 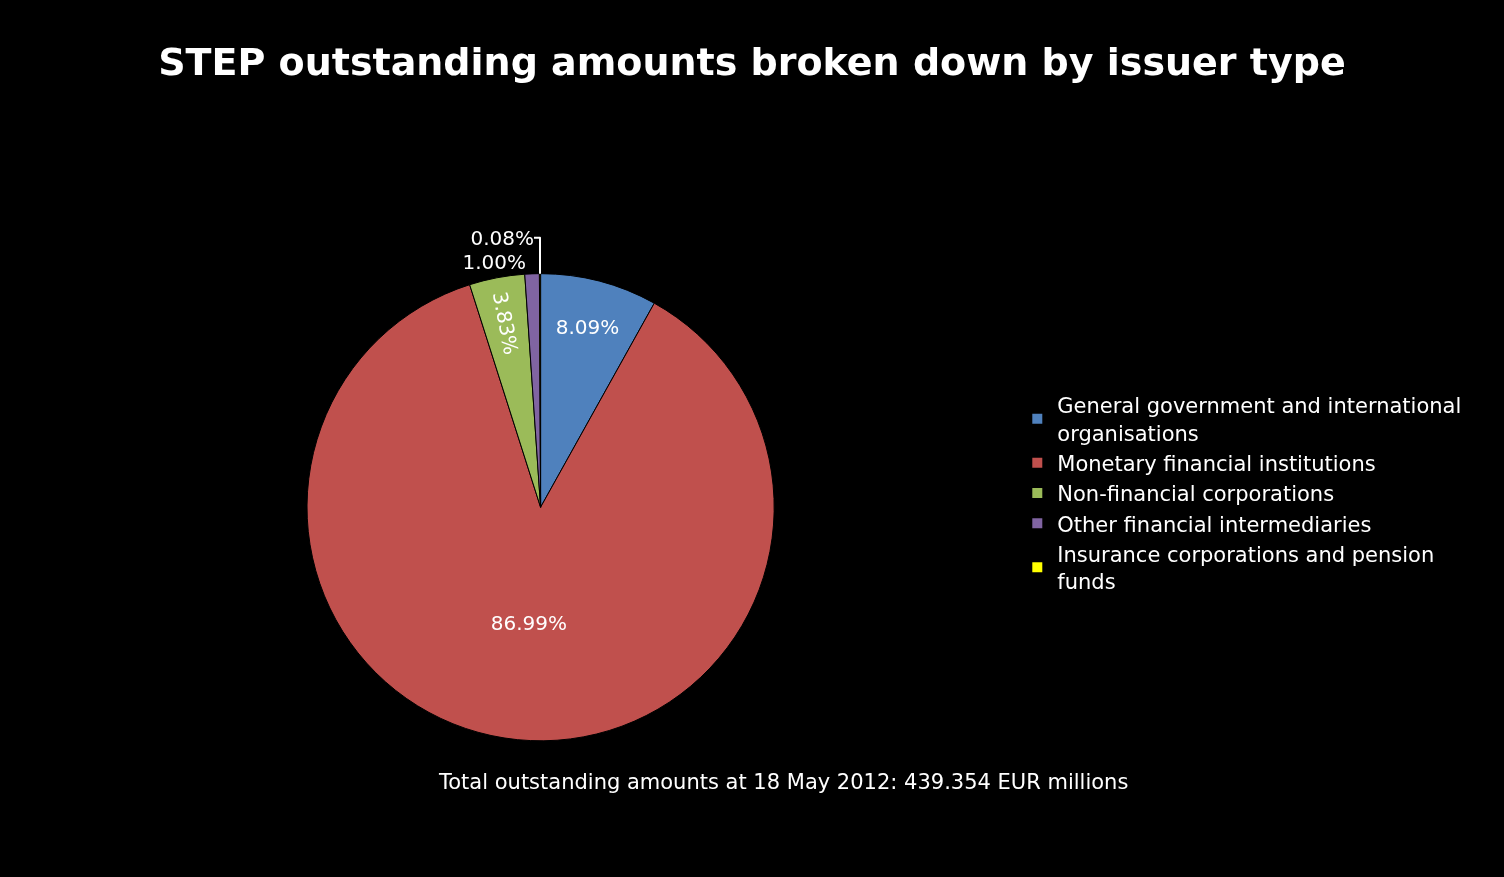 What do you see at coordinates (587, 326) in the screenshot?
I see `data-label: 8.09%` at bounding box center [587, 326].